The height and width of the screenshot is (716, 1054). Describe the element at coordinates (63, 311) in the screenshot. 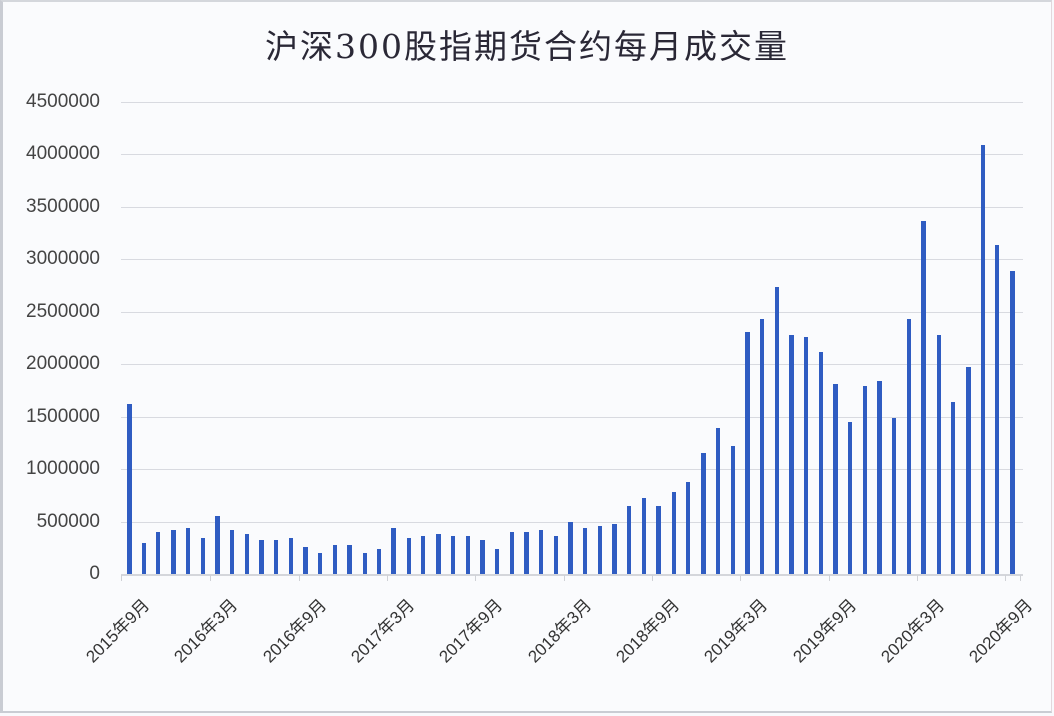

I see `y-tick-label: 2500000` at that location.